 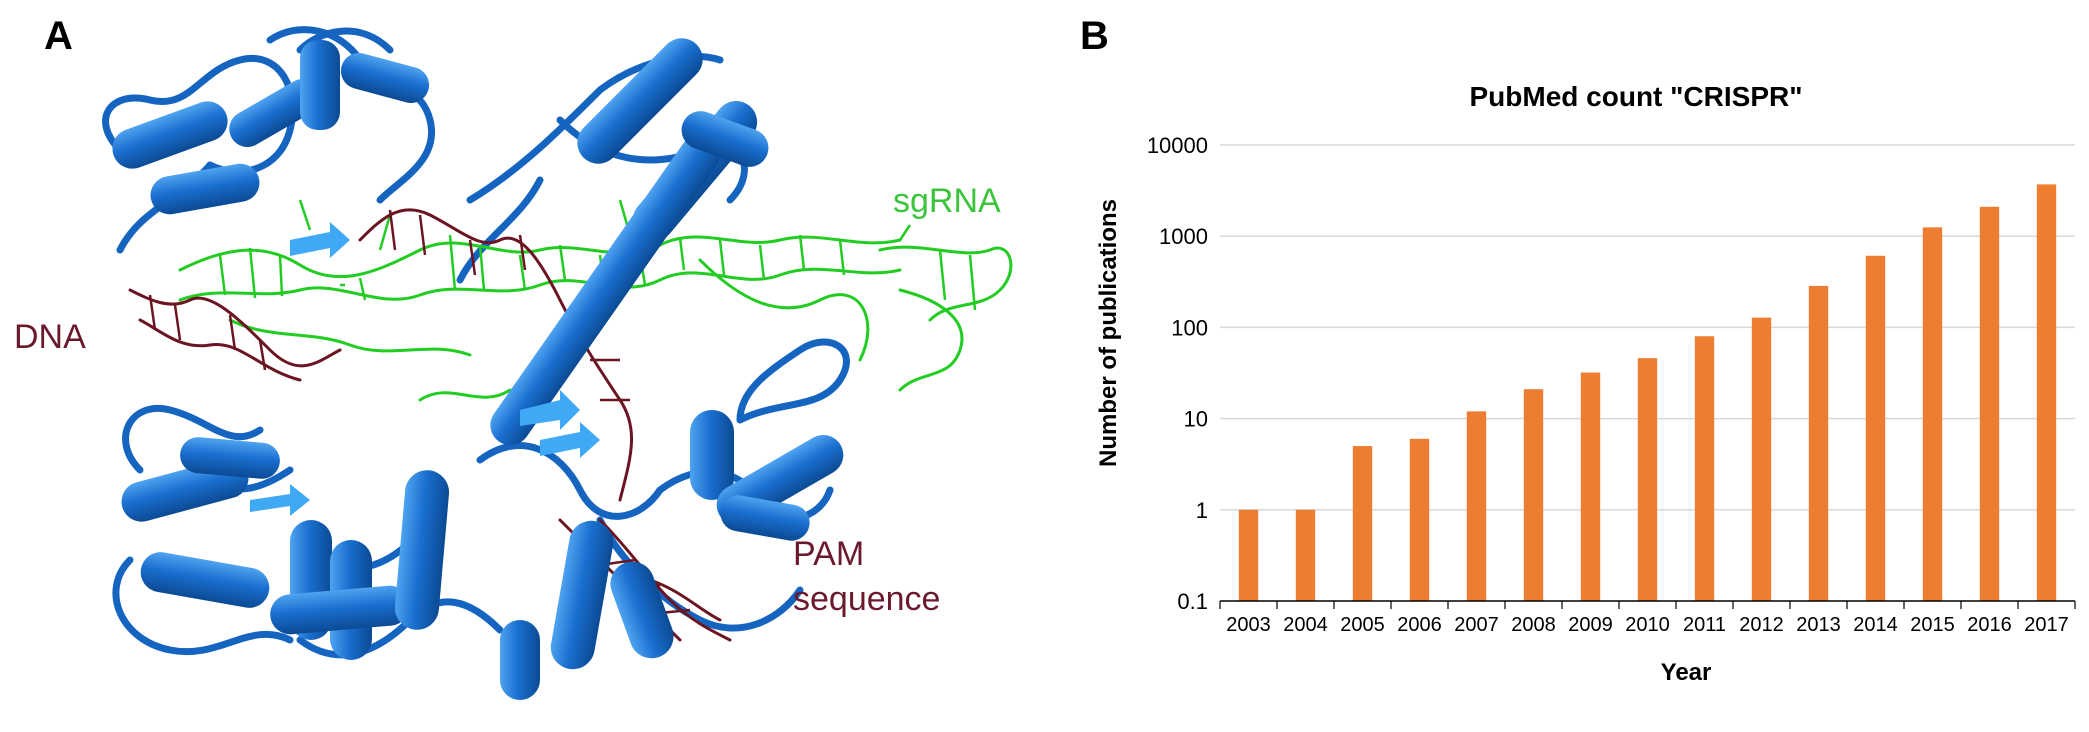 What do you see at coordinates (828, 554) in the screenshot?
I see `pam-label-line1: PAM` at bounding box center [828, 554].